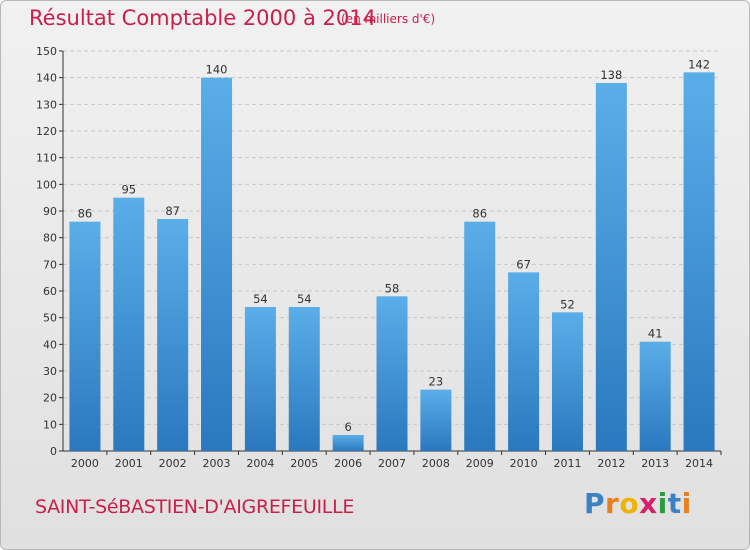 This screenshot has width=750, height=550. What do you see at coordinates (674, 503) in the screenshot?
I see `logo-letter: t` at bounding box center [674, 503].